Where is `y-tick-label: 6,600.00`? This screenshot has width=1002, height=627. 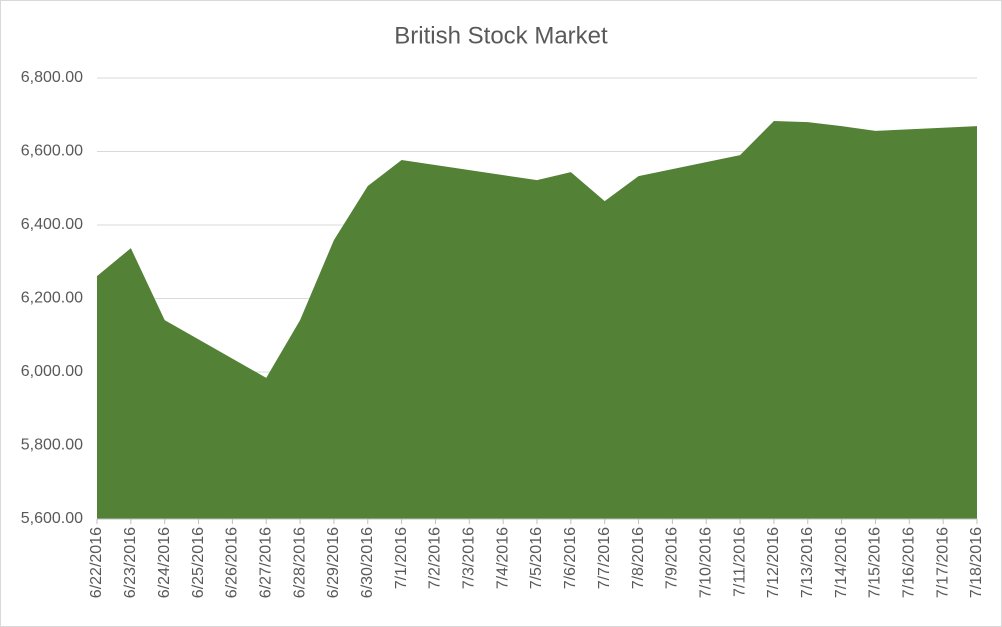 y-tick-label: 6,600.00 is located at coordinates (52, 151).